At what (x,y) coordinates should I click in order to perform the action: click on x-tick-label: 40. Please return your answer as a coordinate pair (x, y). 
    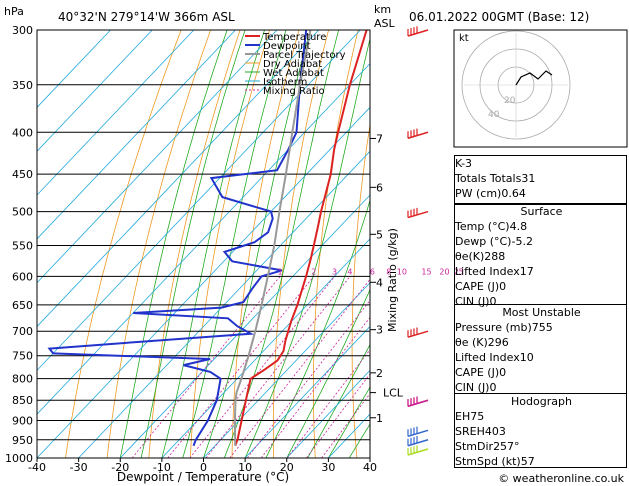
    Looking at the image, I should click on (370, 467).